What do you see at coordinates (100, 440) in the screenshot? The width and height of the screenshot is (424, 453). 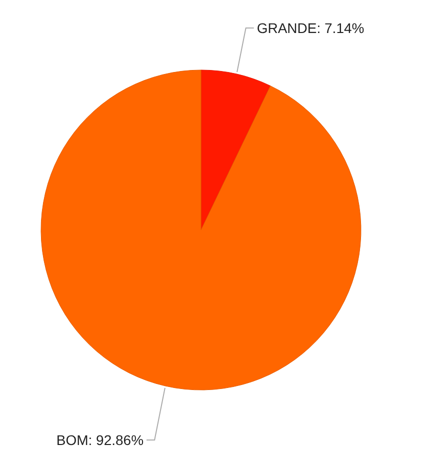 I see `slice-label: BOM: 92.86%` at bounding box center [100, 440].